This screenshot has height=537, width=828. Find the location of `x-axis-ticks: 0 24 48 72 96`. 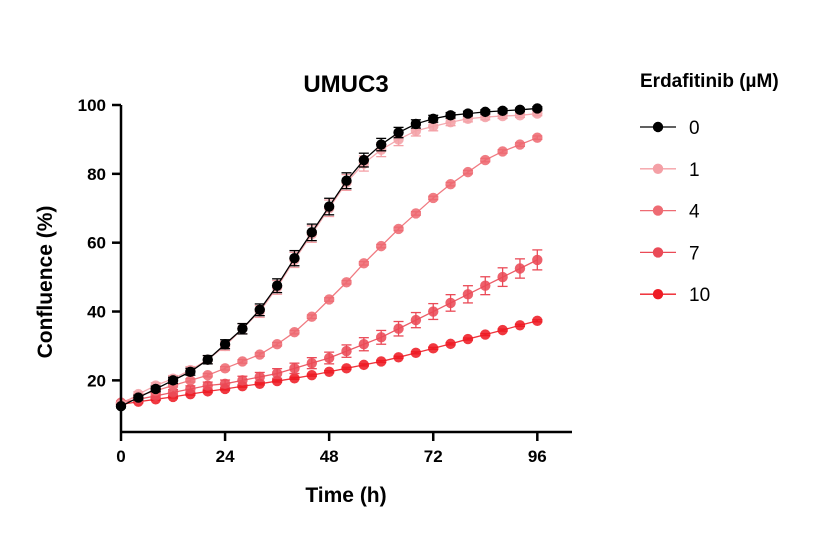

x-axis-ticks: 0 24 48 72 96 is located at coordinates (331, 449).